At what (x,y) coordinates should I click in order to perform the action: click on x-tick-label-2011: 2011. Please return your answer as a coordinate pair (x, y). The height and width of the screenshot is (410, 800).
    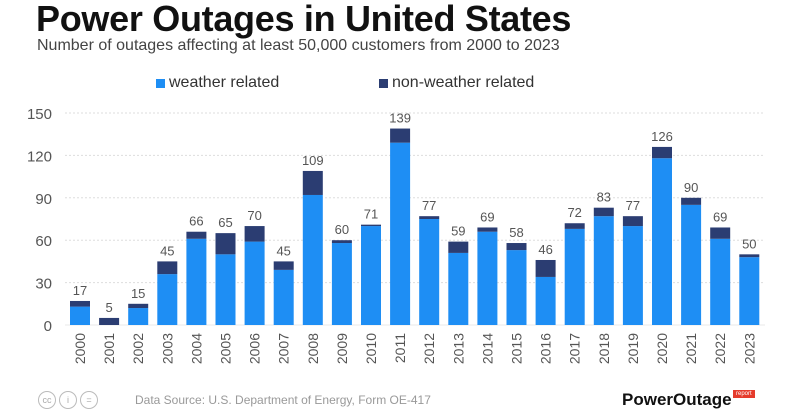
    Looking at the image, I should click on (400, 348).